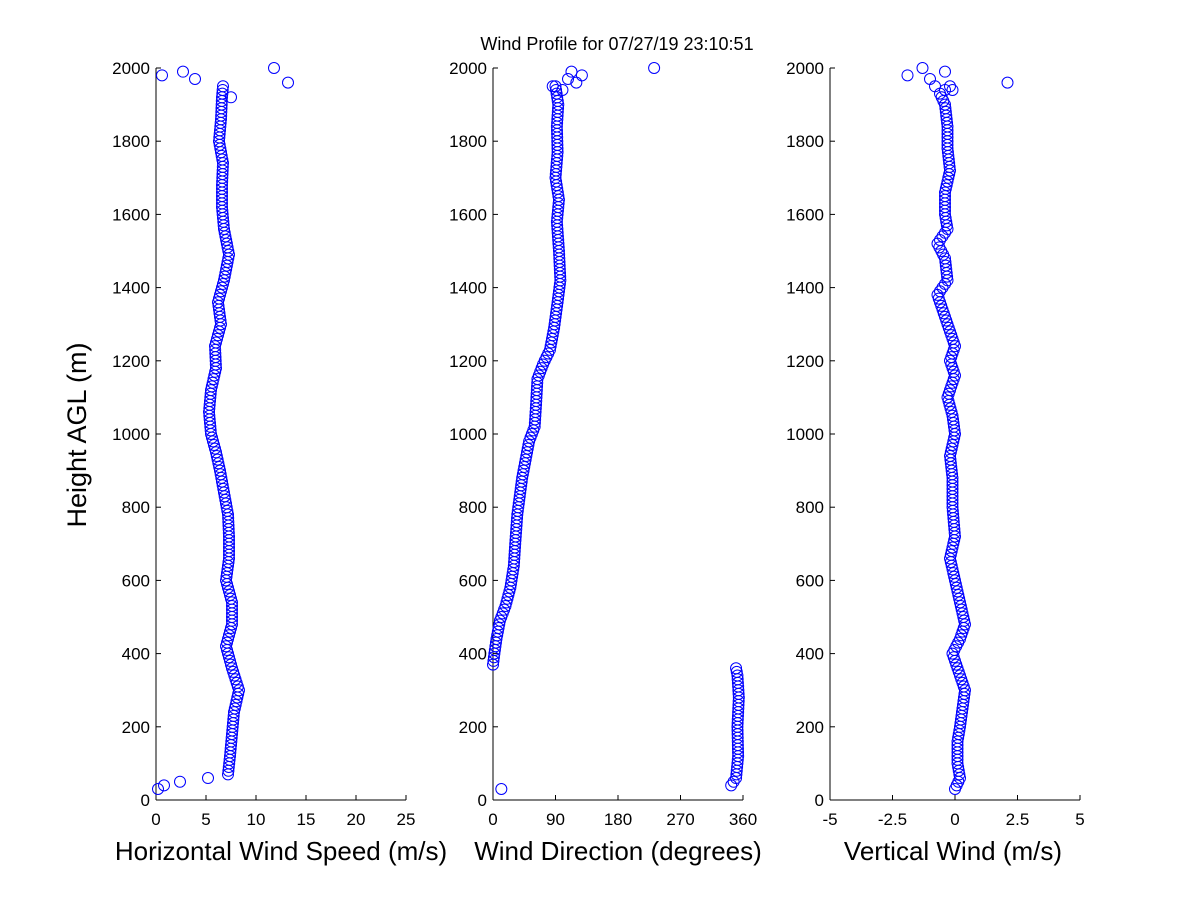 This screenshot has height=900, width=1200. Describe the element at coordinates (829, 819) in the screenshot. I see `x-tick-label: -5` at that location.